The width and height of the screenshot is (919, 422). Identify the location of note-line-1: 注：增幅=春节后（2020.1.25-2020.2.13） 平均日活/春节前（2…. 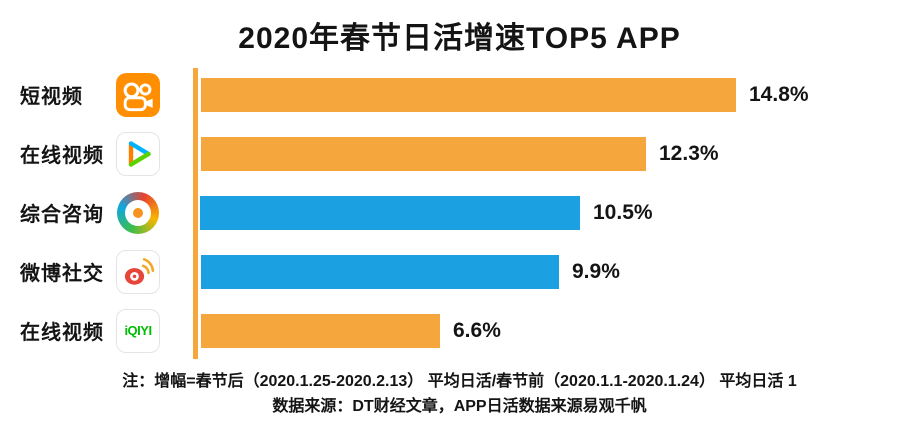
(459, 381).